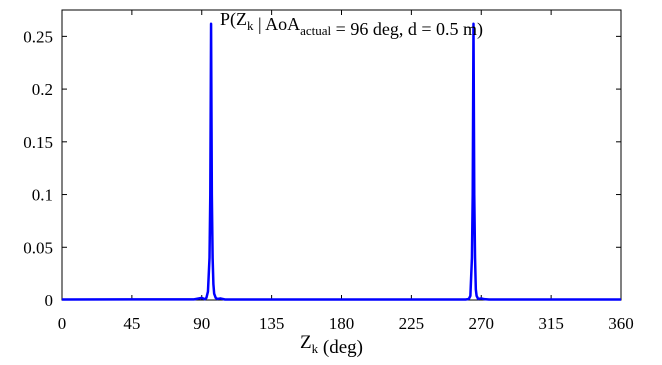 This screenshot has height=365, width=662. Describe the element at coordinates (38, 36) in the screenshot. I see `y-tick-label: 0.25` at that location.